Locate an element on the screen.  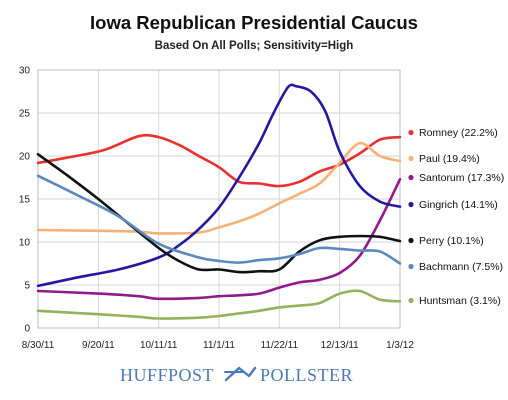
legend-label-perry: Perry (10.1%) is located at coordinates (451, 241).